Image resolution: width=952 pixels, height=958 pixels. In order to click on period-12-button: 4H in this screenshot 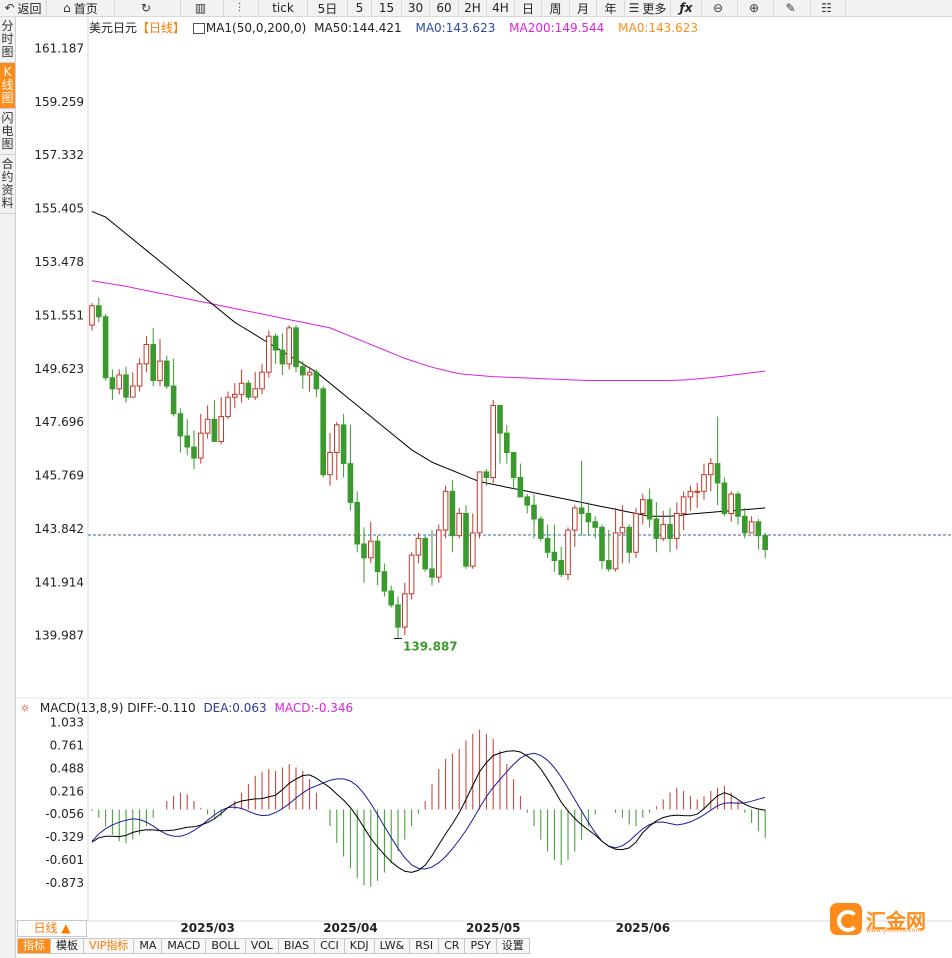, I will do `click(501, 8)`.